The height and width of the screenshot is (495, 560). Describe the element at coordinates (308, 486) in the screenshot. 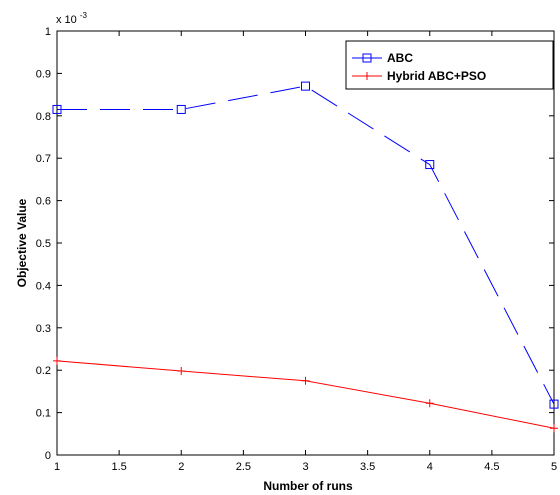

I see `x-axis-label: Number of runs` at that location.